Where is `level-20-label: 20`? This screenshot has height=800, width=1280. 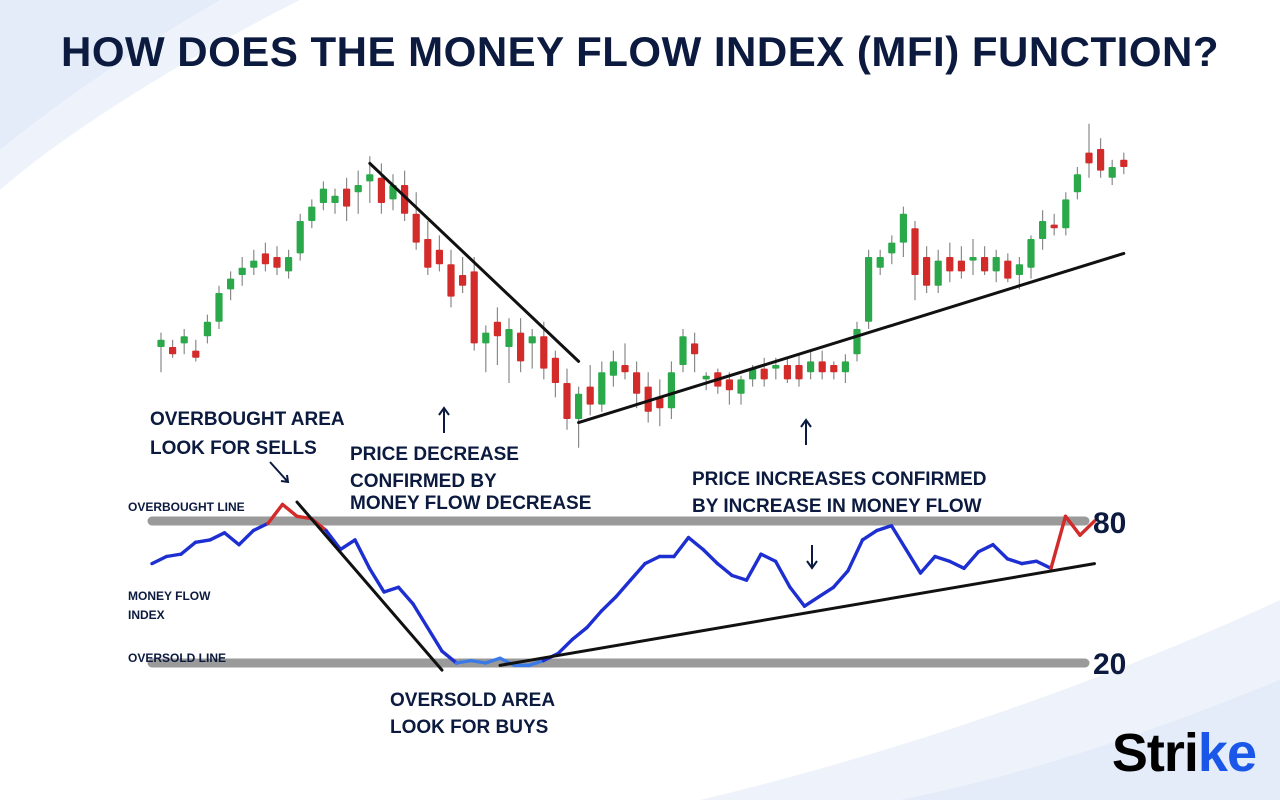 level-20-label: 20 is located at coordinates (1109, 664).